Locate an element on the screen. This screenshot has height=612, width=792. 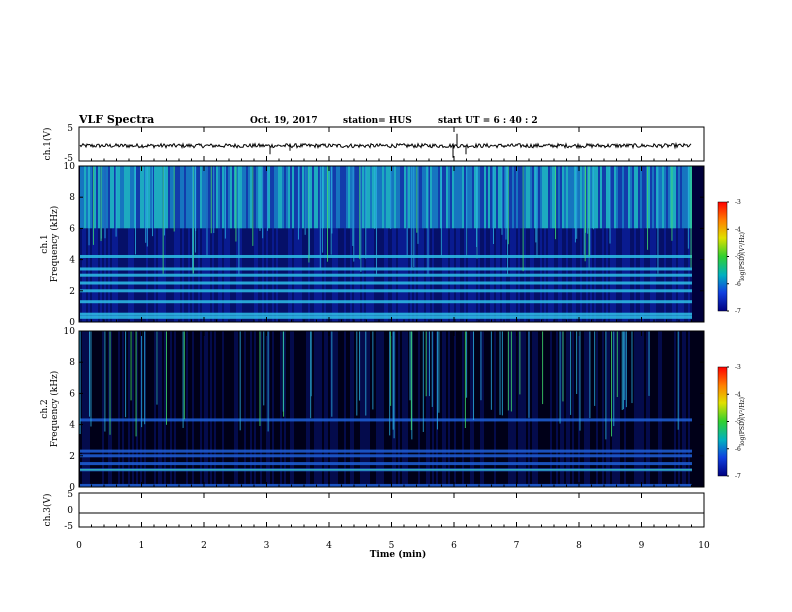
ch1-waveform-trace is located at coordinates (385, 145).